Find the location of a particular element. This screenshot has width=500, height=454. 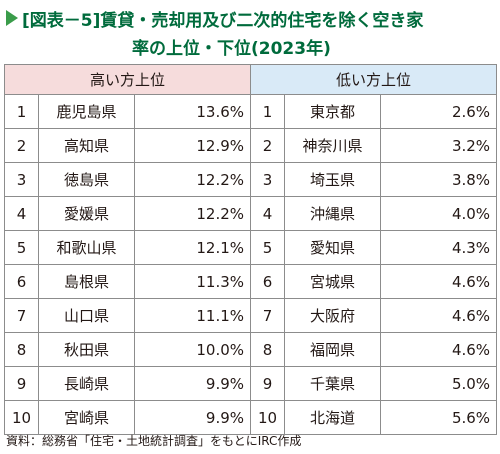

low-prefecture: 沖縄県 is located at coordinates (333, 213).